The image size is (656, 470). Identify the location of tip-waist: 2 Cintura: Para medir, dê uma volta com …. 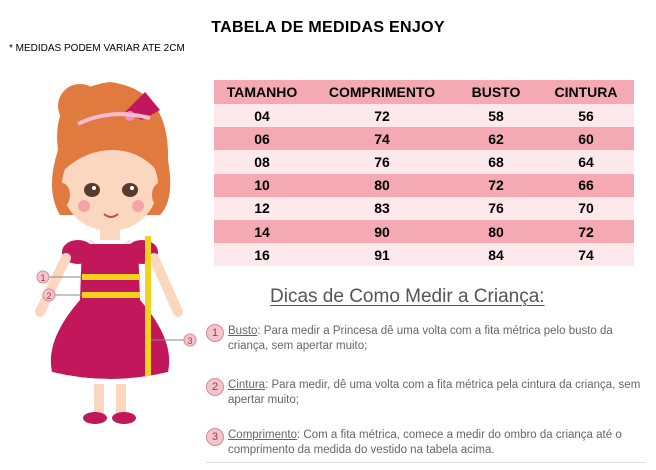
(426, 393).